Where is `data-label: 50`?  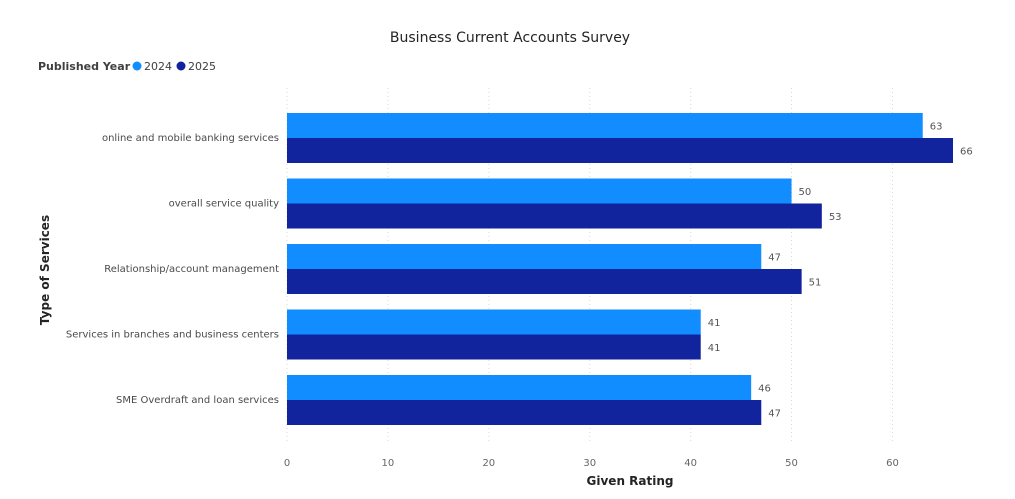 data-label: 50 is located at coordinates (805, 192).